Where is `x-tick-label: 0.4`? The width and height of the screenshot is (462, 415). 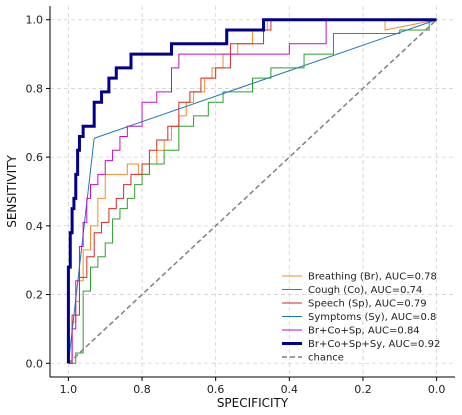 x-tick-label: 0.4 is located at coordinates (290, 389).